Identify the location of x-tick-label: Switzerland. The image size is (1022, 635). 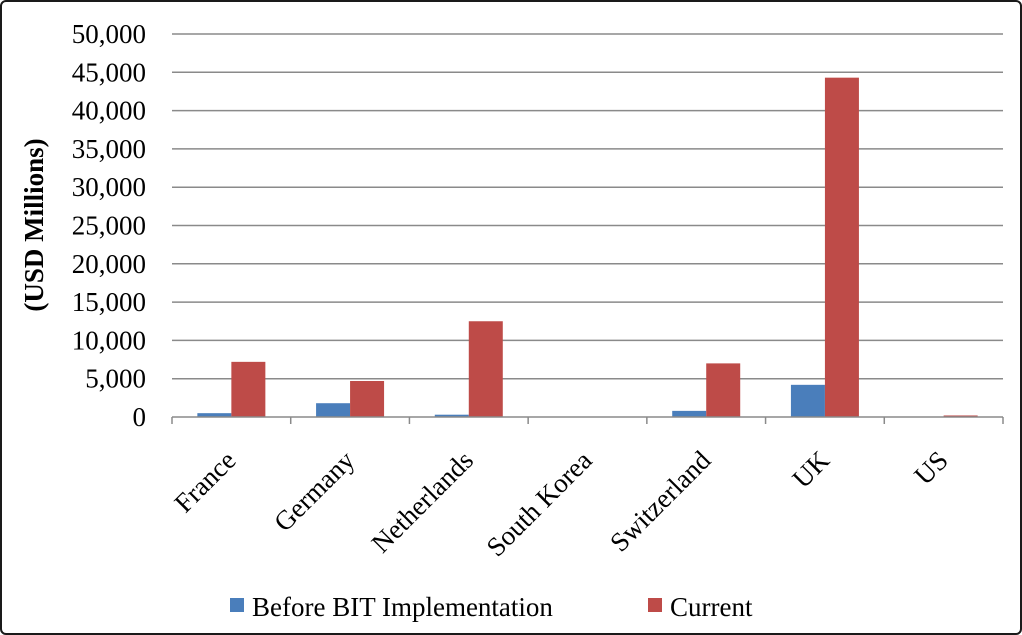
(660, 501).